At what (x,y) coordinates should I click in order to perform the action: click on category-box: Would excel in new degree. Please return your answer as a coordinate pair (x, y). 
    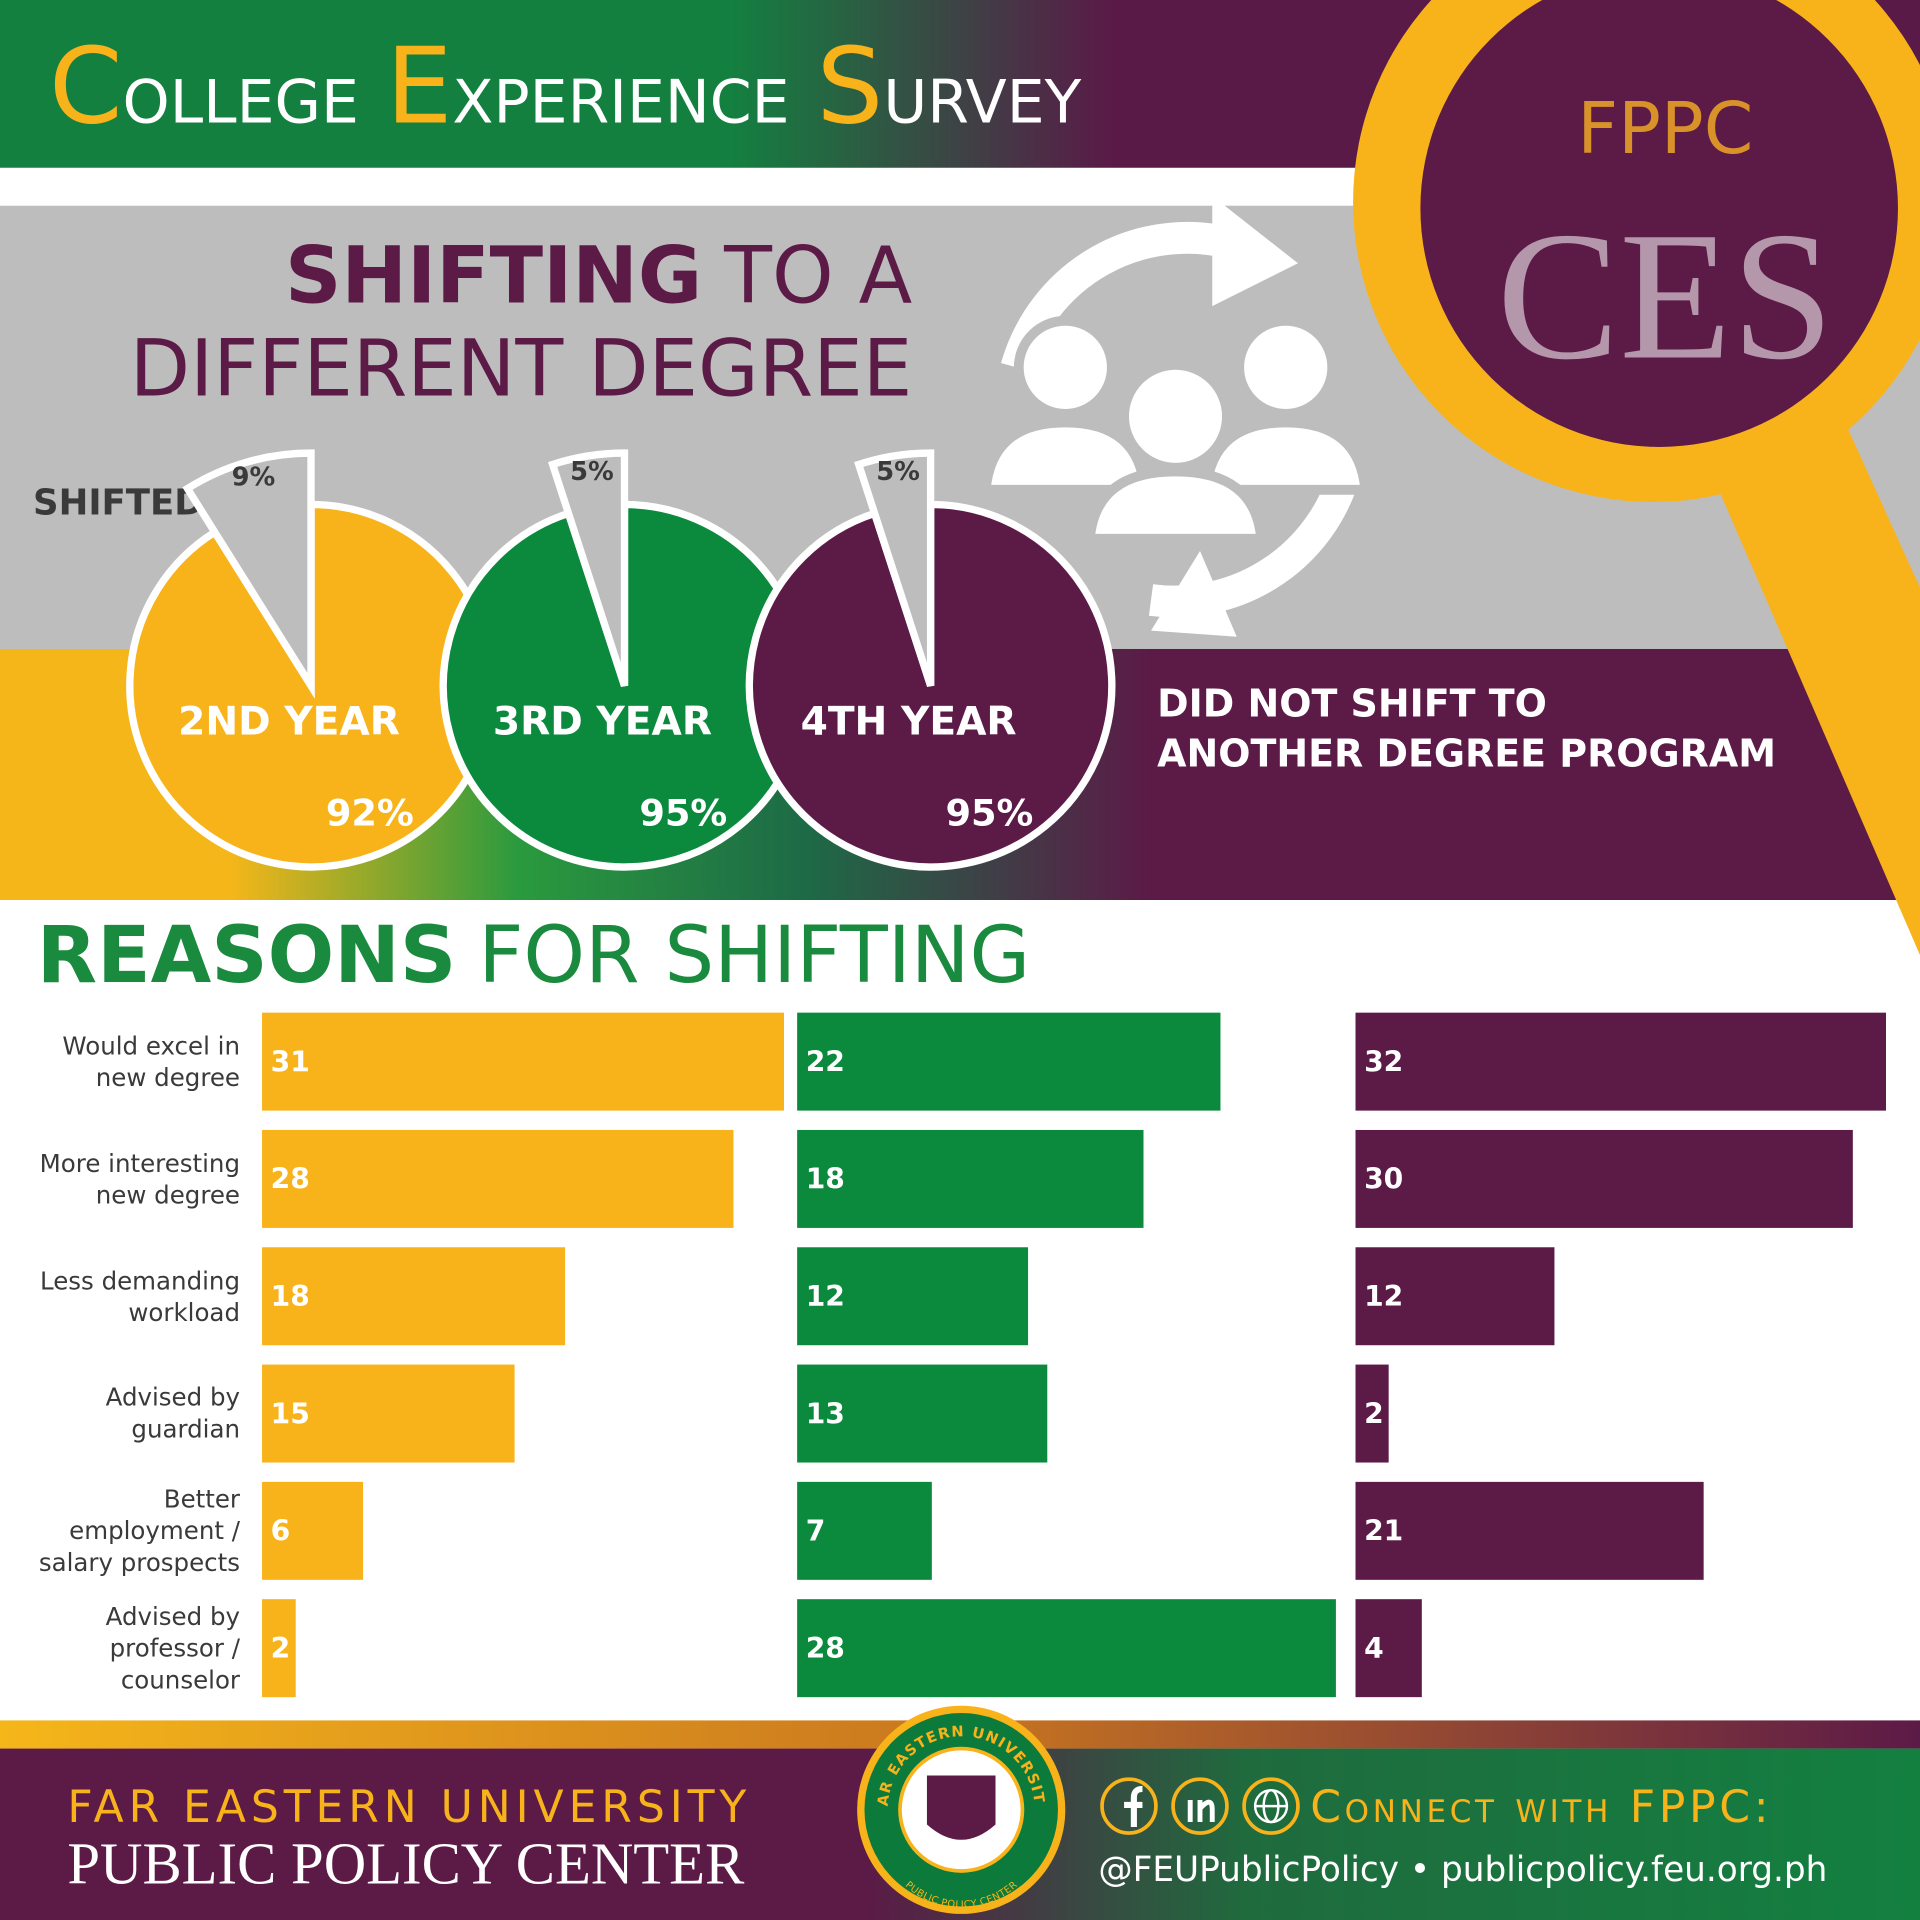
    Looking at the image, I should click on (151, 1062).